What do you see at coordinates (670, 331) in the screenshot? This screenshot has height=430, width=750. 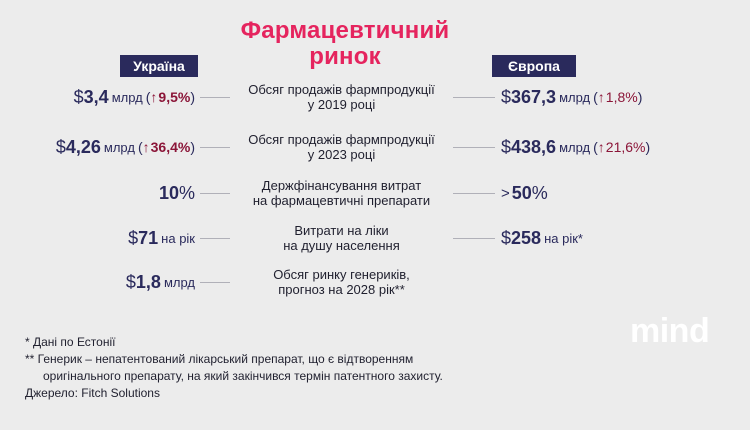 I see `mind-logo: mind` at bounding box center [670, 331].